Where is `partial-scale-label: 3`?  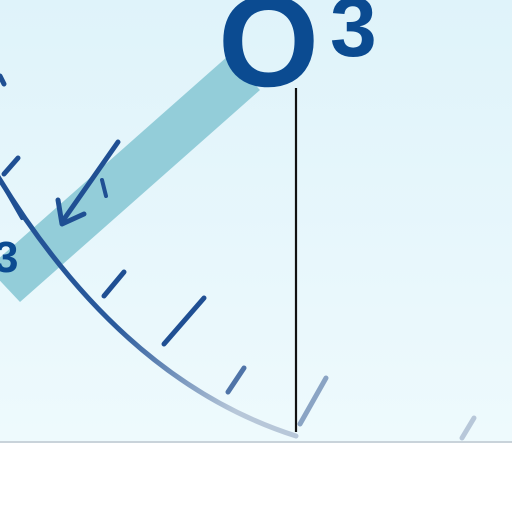 partial-scale-label: 3 is located at coordinates (9, 257).